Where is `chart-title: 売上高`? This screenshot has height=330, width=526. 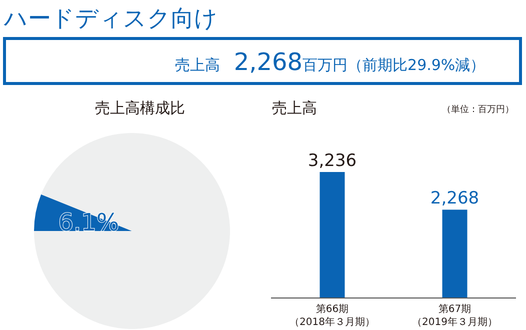 chart-title: 売上高 is located at coordinates (294, 108).